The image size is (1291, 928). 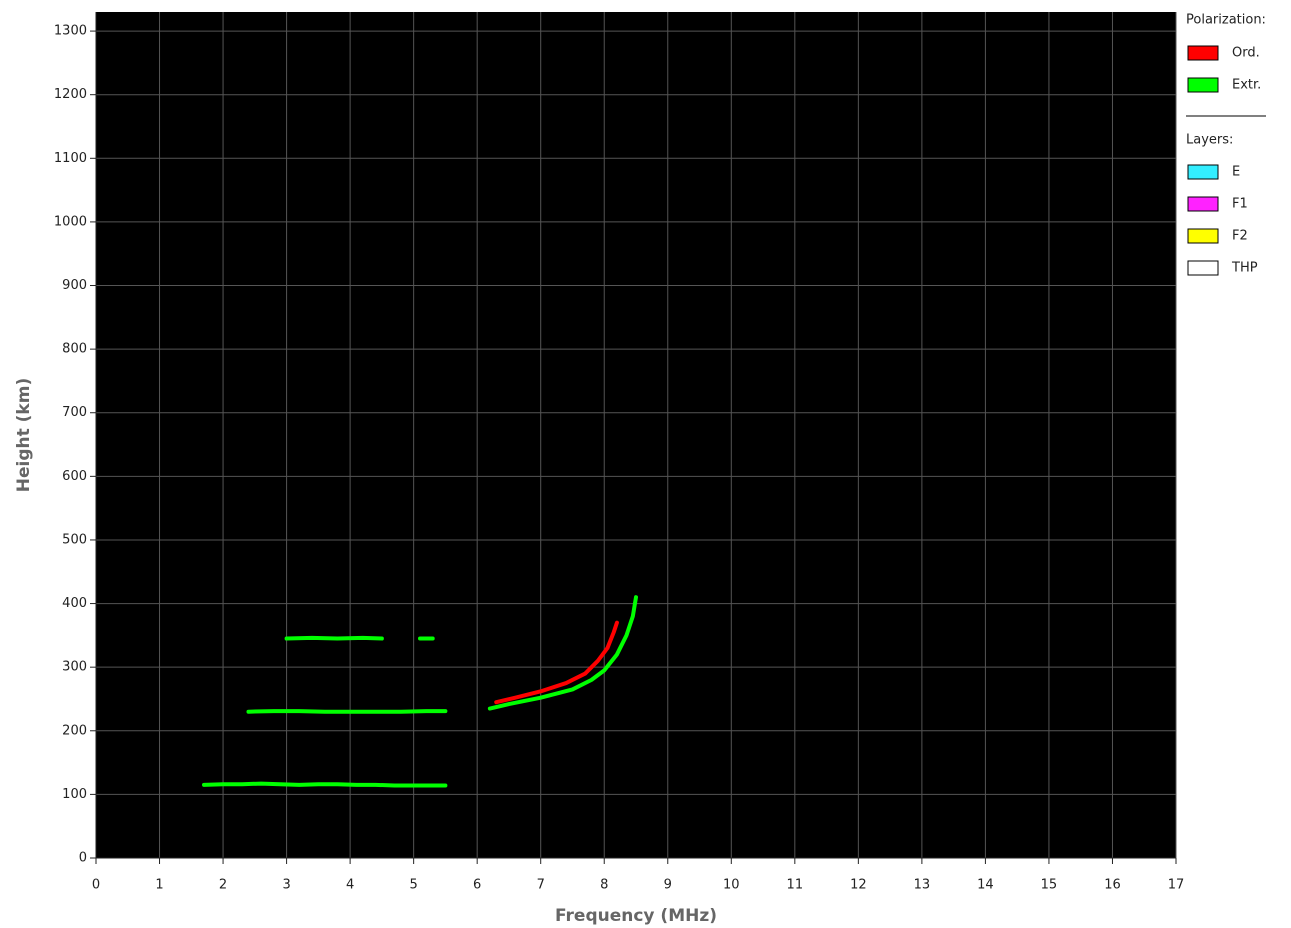 What do you see at coordinates (83, 858) in the screenshot?
I see `y-tick-label: 0` at bounding box center [83, 858].